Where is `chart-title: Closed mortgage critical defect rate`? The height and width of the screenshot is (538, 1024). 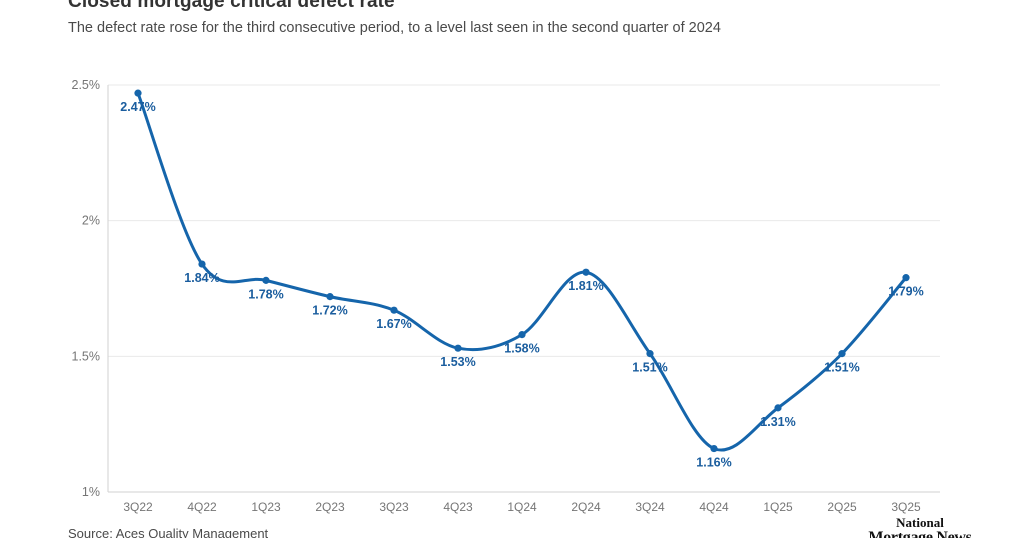
chart-title: Closed mortgage critical defect rate is located at coordinates (231, 6).